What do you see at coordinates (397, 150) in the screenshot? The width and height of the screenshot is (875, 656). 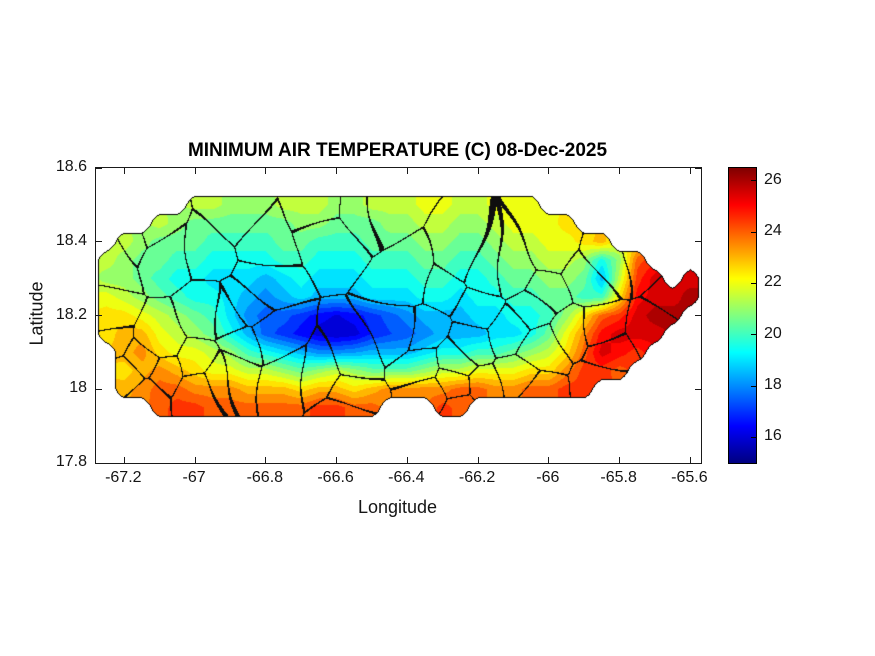 I see `chart-title: MINIMUM AIR TEMPERATURE (C) 08-Dec-2025` at bounding box center [397, 150].